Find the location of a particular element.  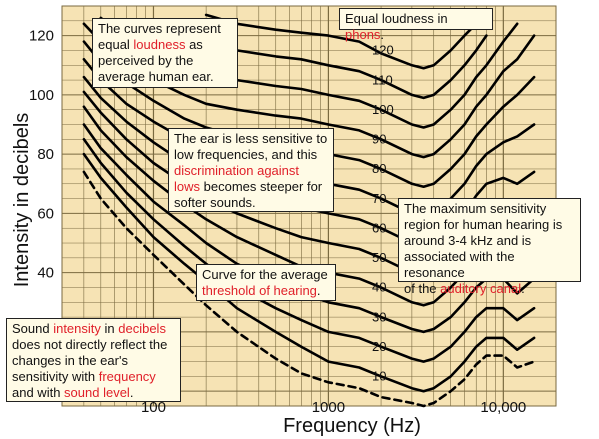

intensity-line-3: changes in the ear's is located at coordinates (70, 360).